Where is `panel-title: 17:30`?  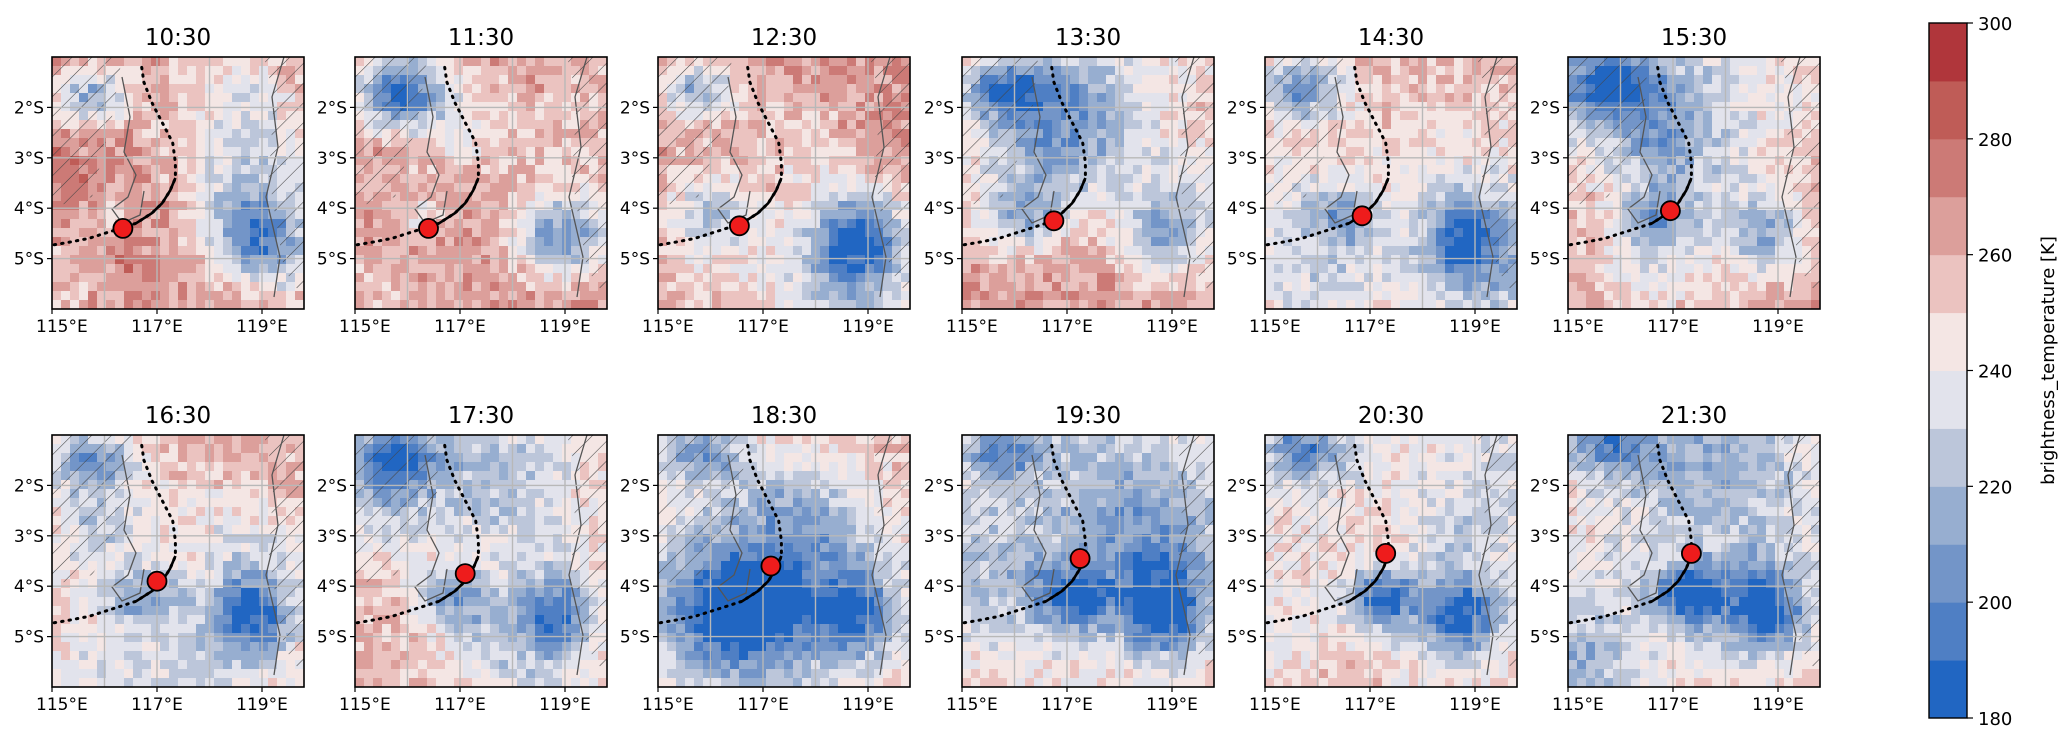
panel-title: 17:30 is located at coordinates (481, 416).